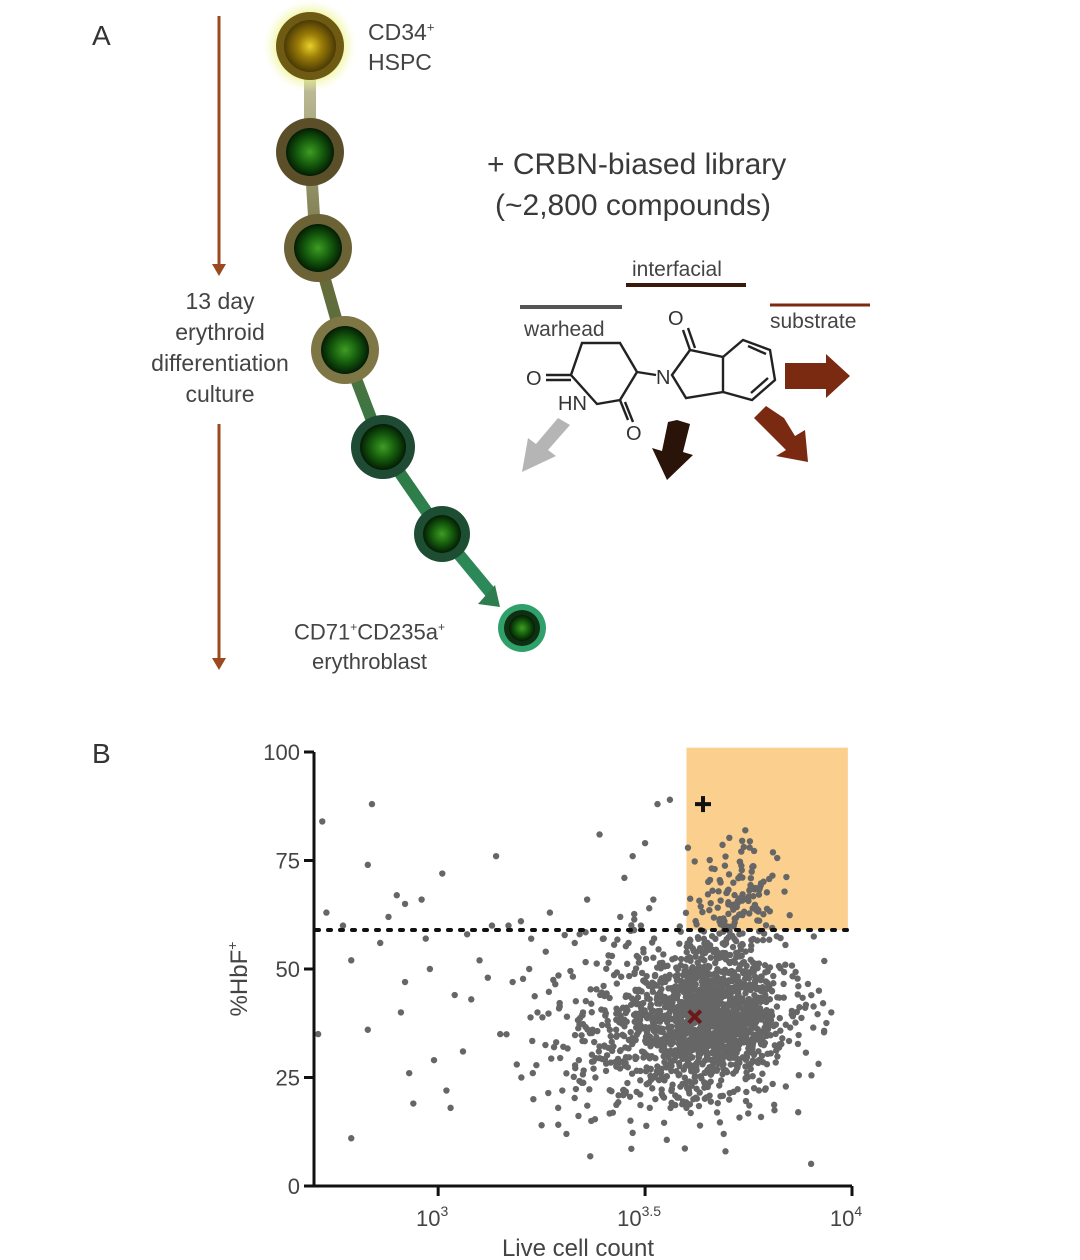  What do you see at coordinates (572, 404) in the screenshot?
I see `atom-hn: HN` at bounding box center [572, 404].